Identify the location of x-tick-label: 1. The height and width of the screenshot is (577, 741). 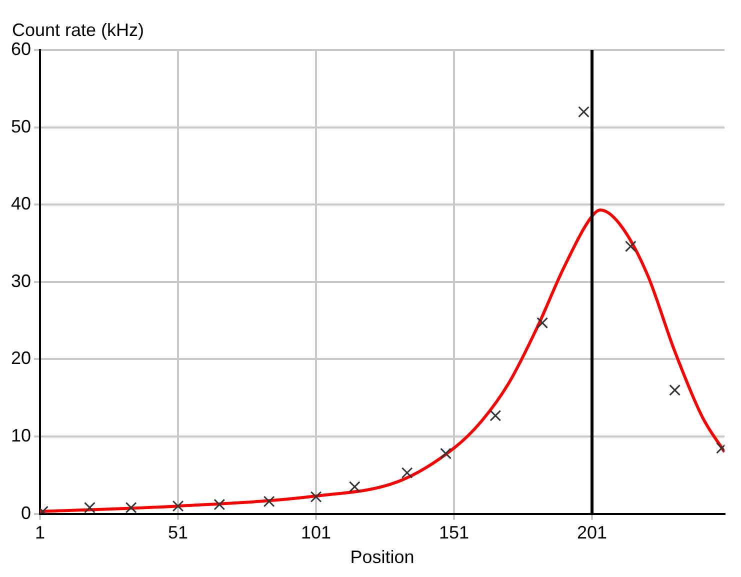
(40, 532).